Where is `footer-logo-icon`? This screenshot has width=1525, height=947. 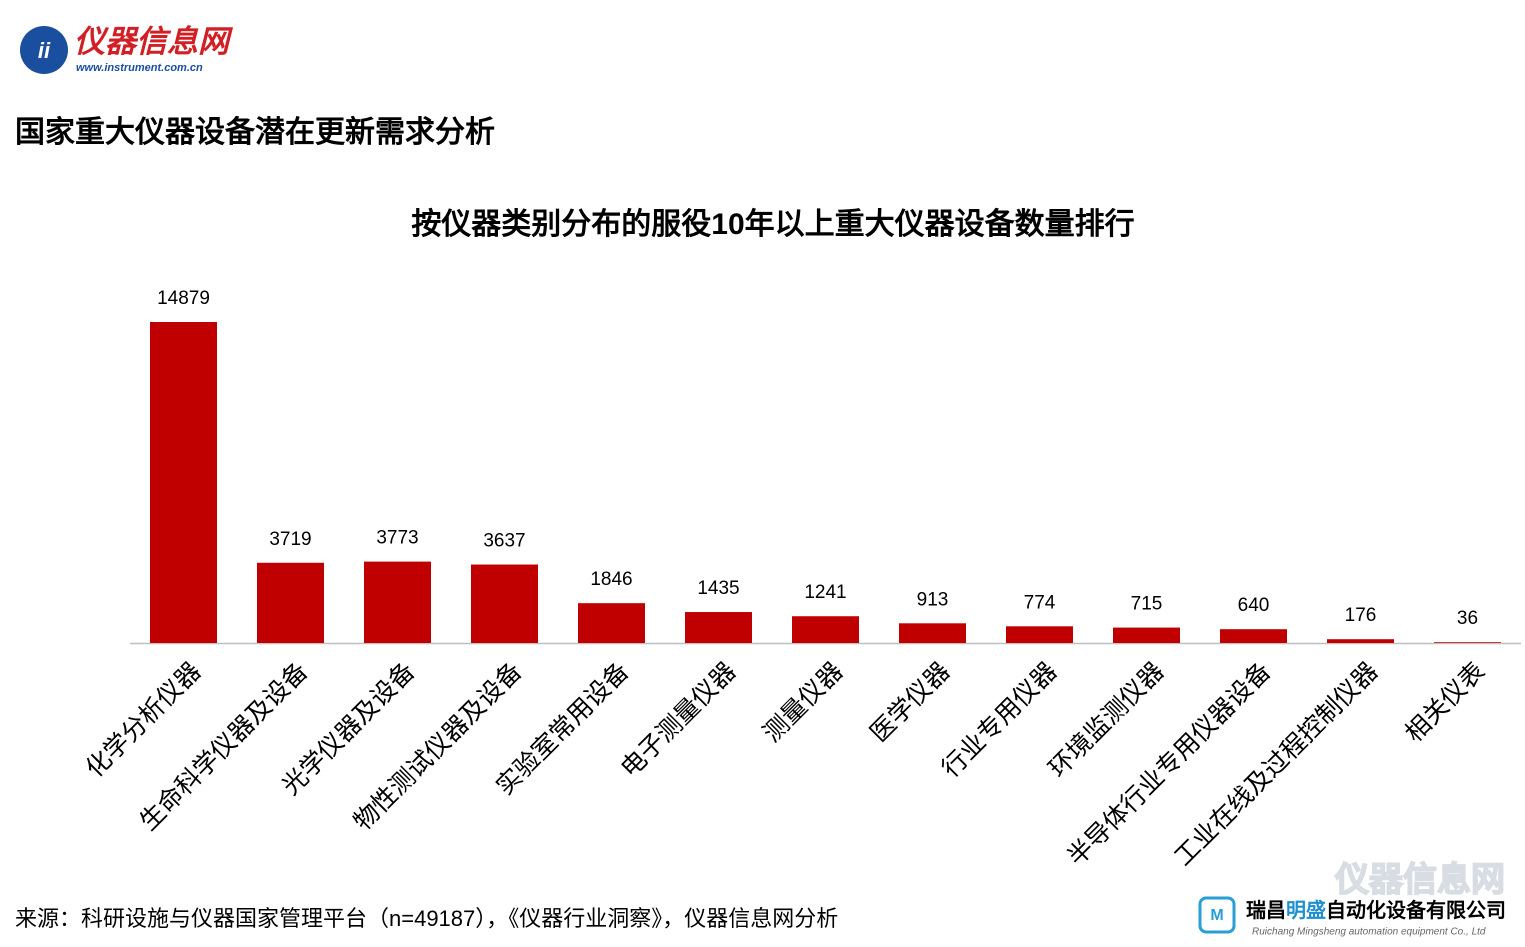 footer-logo-icon is located at coordinates (1217, 915).